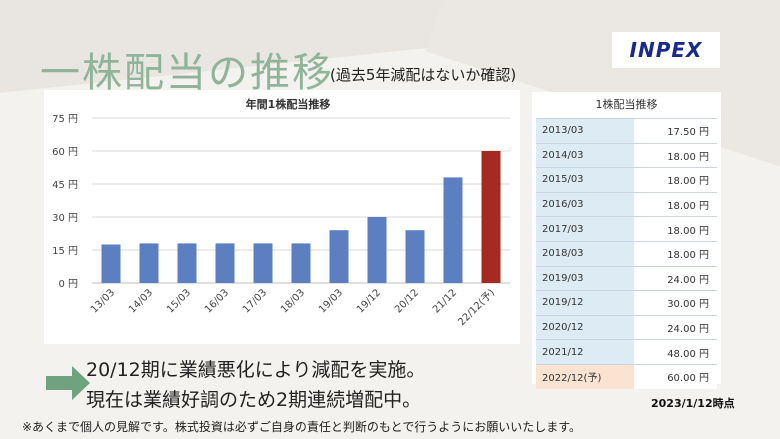  I want to click on x-tick-label: 15/03, so click(179, 301).